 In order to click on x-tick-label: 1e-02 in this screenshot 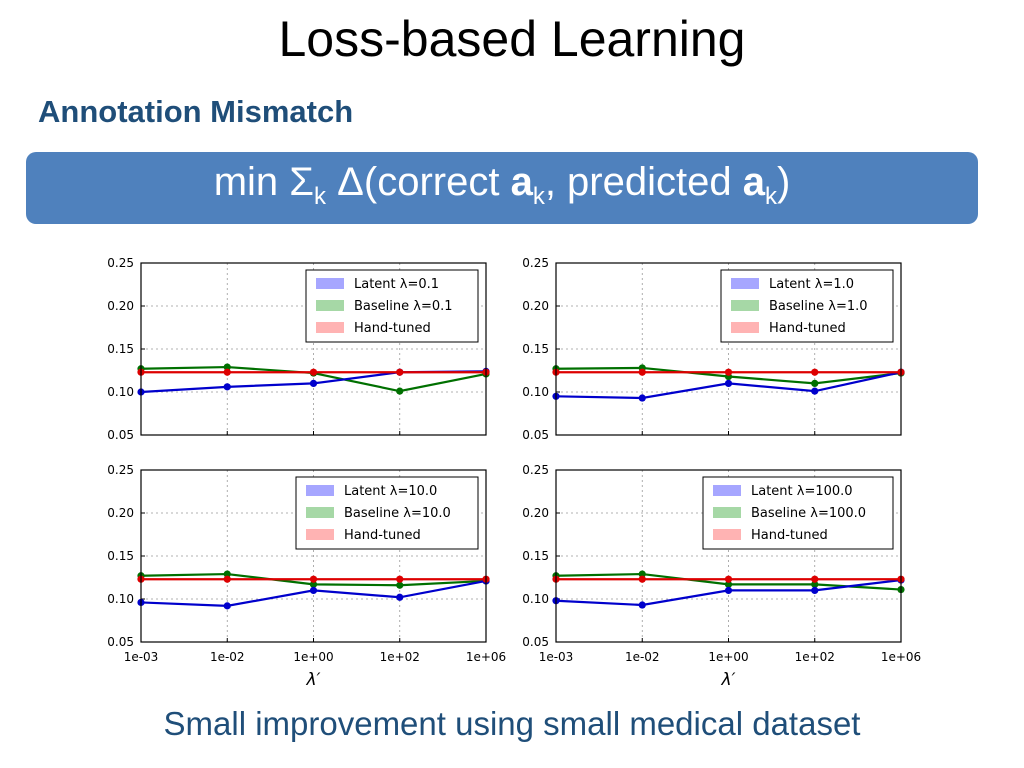, I will do `click(642, 657)`.